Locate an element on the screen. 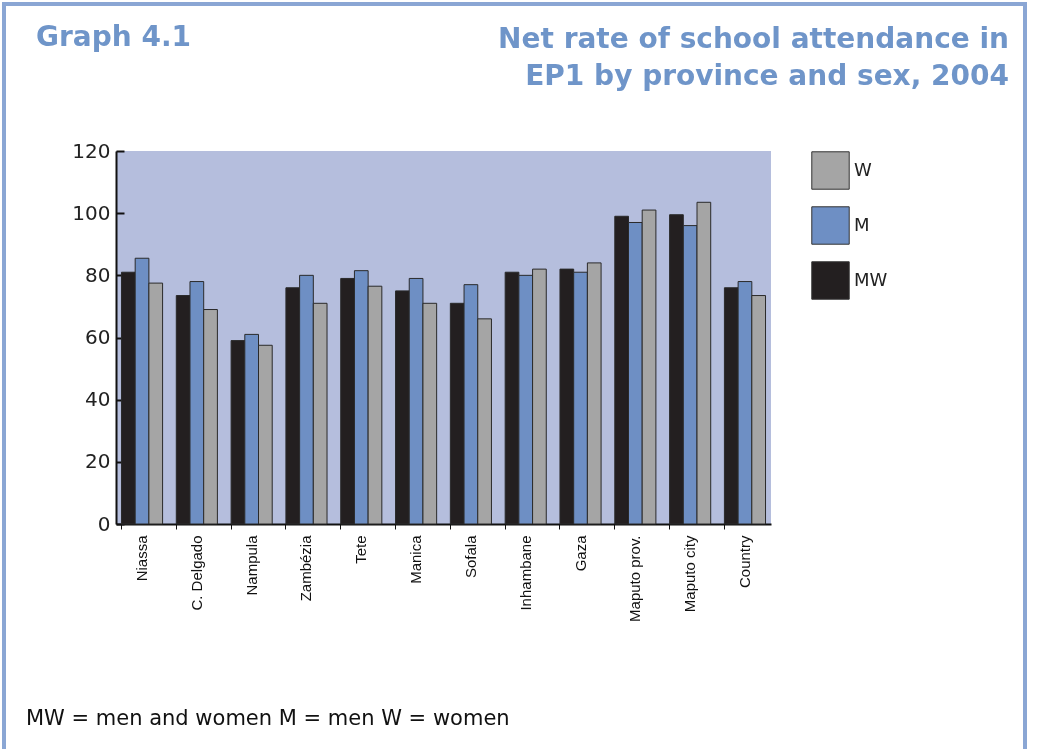 This screenshot has width=1037, height=749. legend-label: W is located at coordinates (863, 169).